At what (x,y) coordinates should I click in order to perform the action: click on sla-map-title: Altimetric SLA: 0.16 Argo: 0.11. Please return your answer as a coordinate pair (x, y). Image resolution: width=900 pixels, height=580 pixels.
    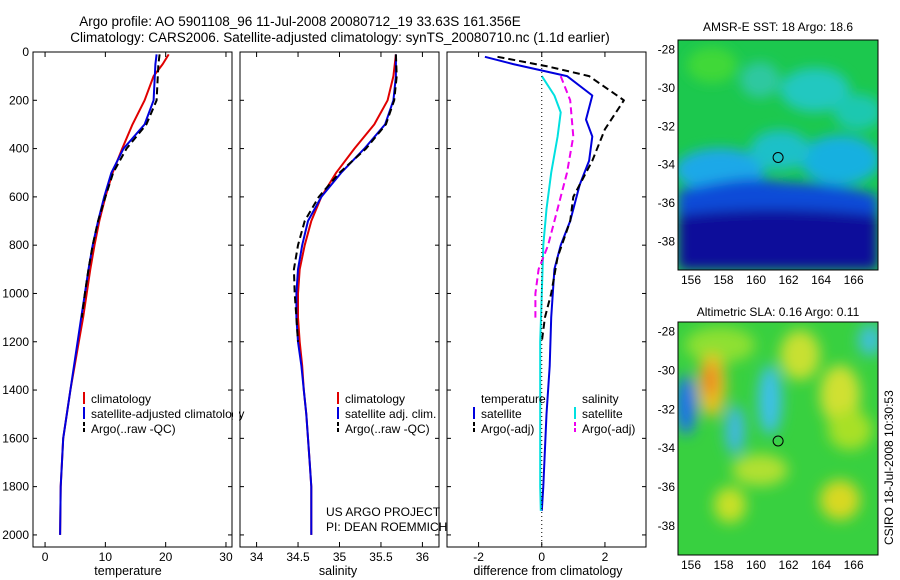
    Looking at the image, I should click on (778, 312).